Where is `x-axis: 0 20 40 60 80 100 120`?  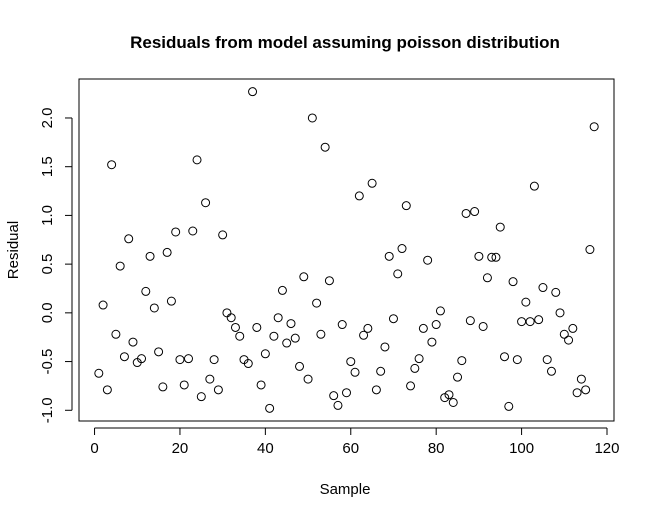
x-axis: 0 20 40 60 80 100 120 is located at coordinates (355, 442).